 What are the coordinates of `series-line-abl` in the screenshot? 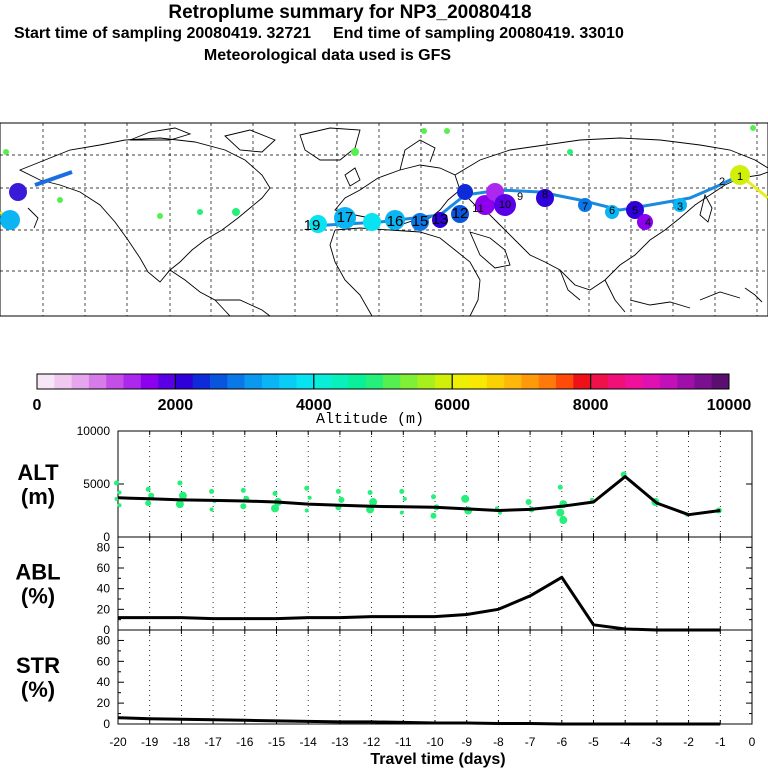 It's located at (419, 603).